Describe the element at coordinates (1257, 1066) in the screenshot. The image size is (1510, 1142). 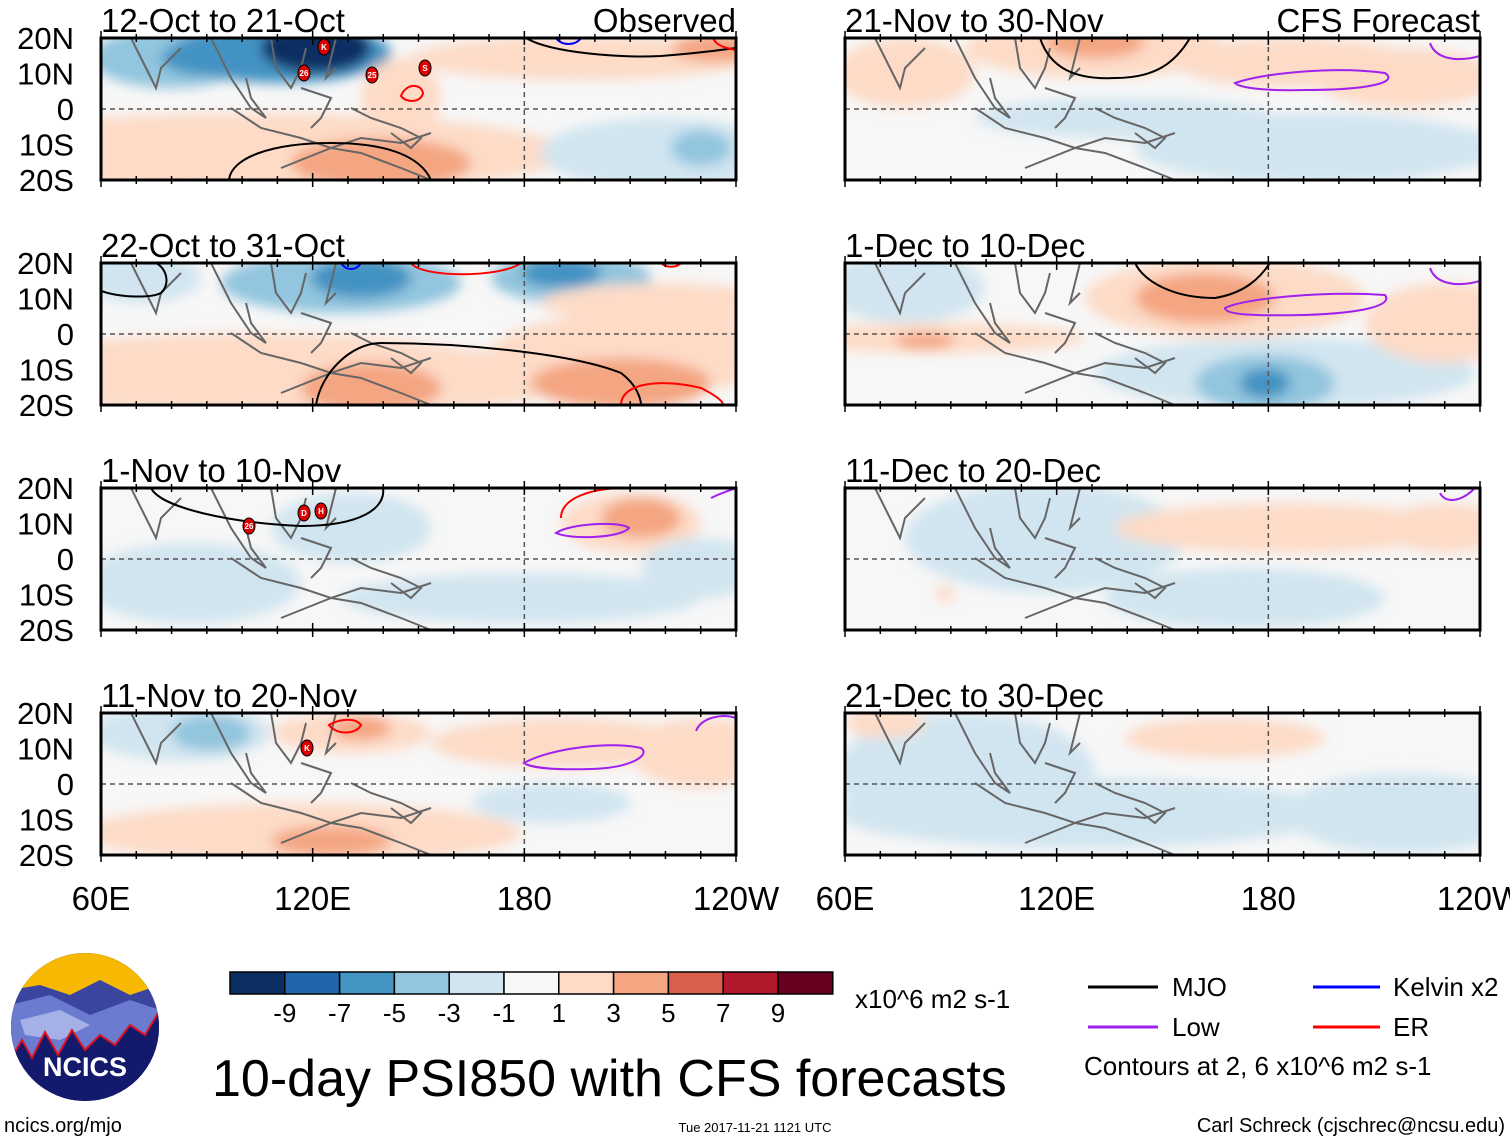
I see `contour-note: Contours at 2, 6 x10^6 m2 s-1` at that location.